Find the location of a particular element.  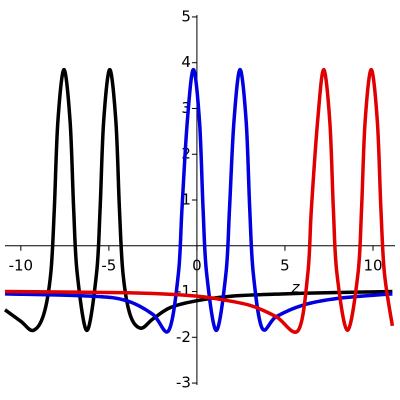

x-tick-label: 10 is located at coordinates (372, 265).